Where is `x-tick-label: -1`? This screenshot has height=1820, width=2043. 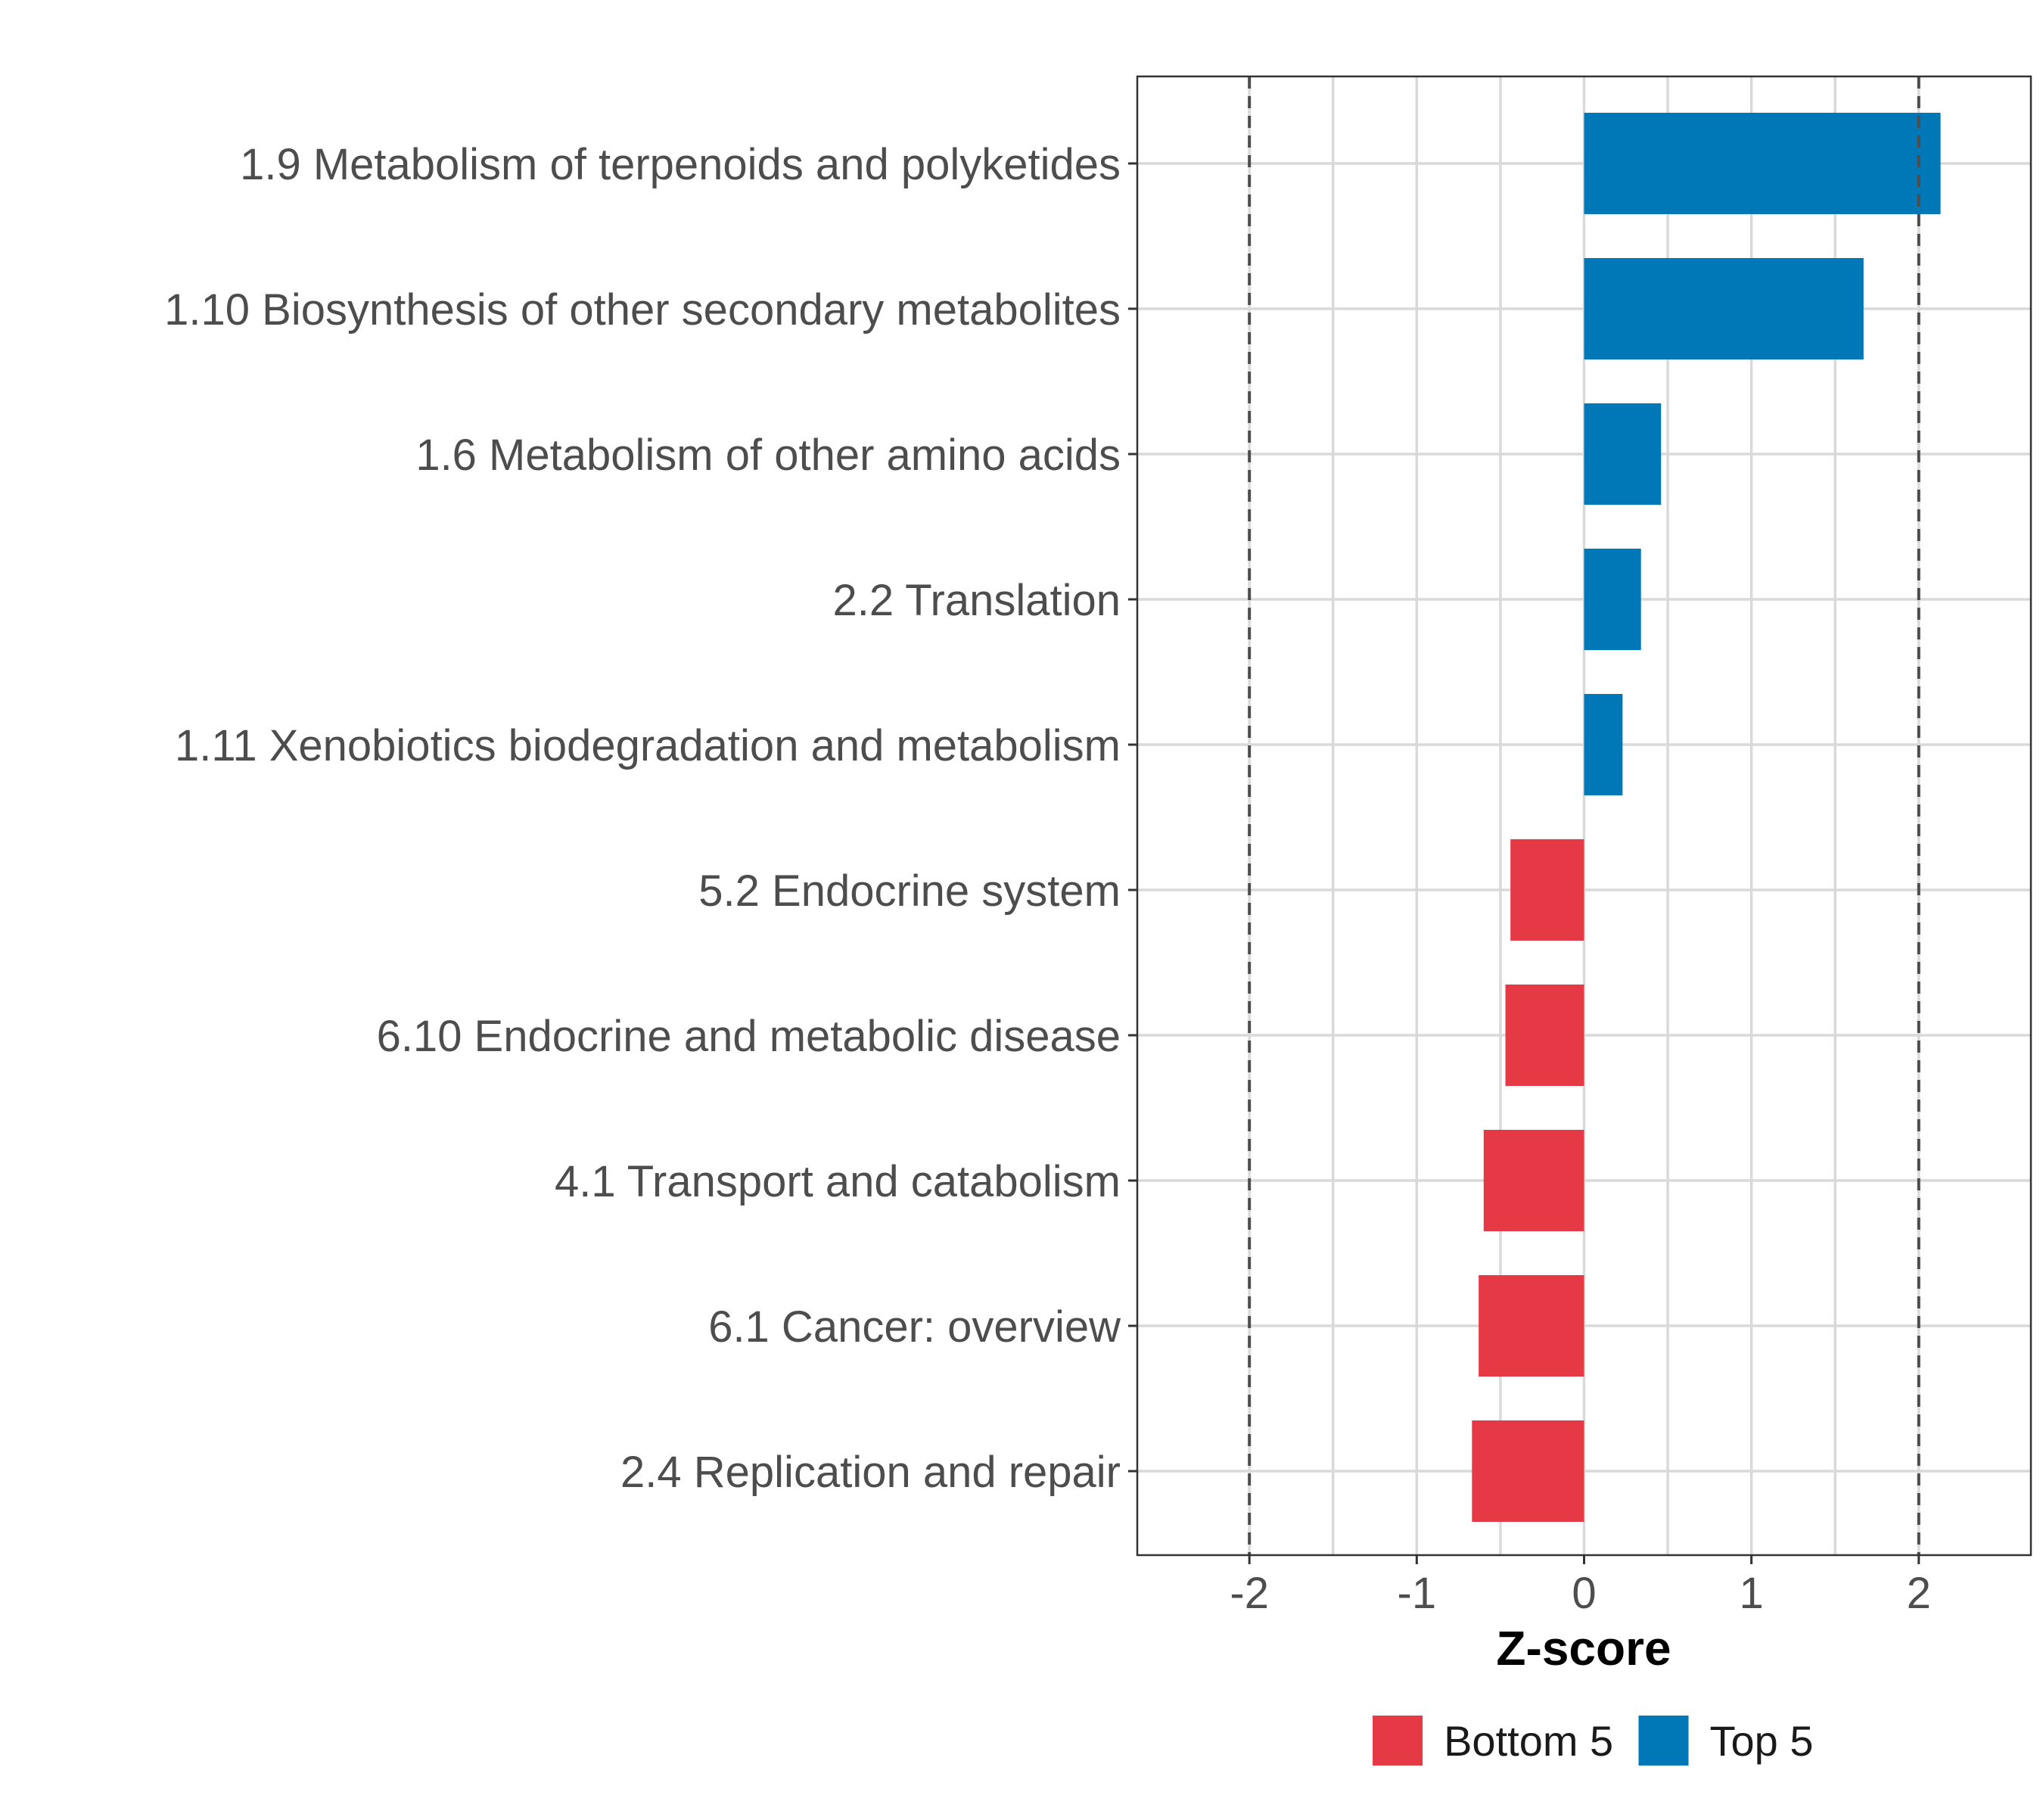
x-tick-label: -1 is located at coordinates (1417, 1593).